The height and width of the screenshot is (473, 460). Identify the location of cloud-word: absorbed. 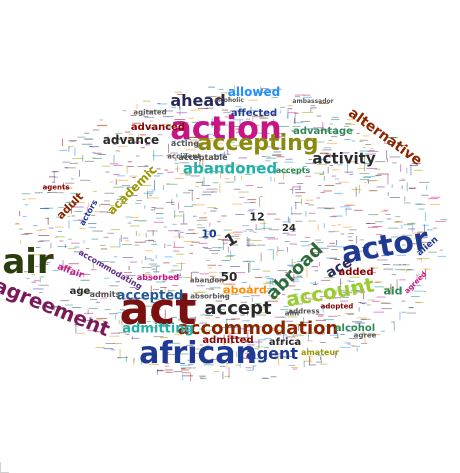
(158, 277).